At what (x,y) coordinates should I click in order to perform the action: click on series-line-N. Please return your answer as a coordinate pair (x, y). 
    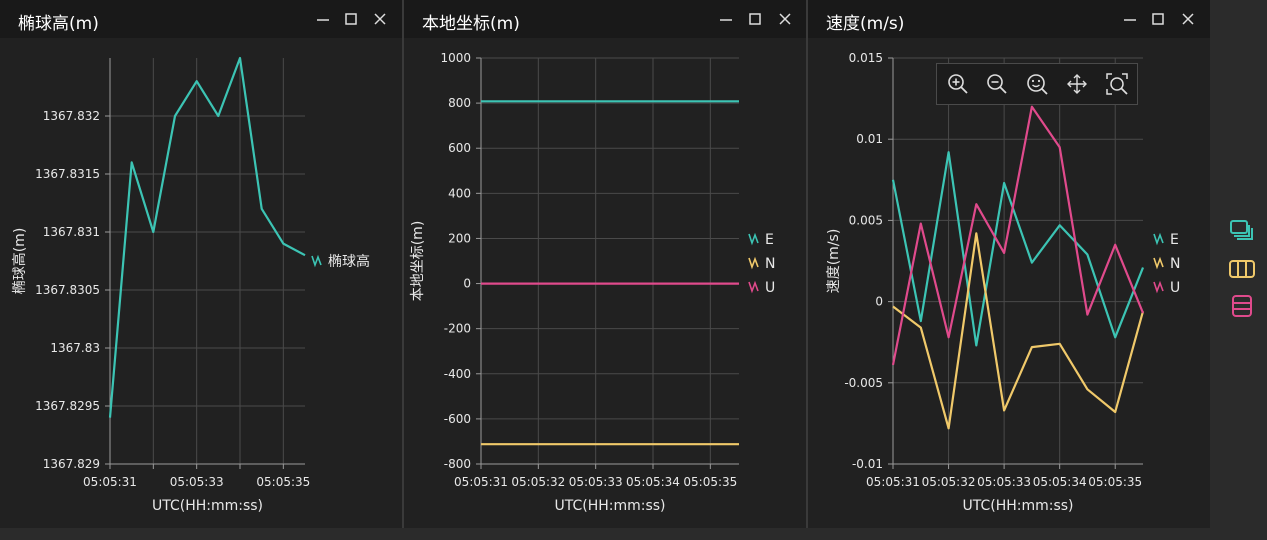
    Looking at the image, I should click on (1018, 331).